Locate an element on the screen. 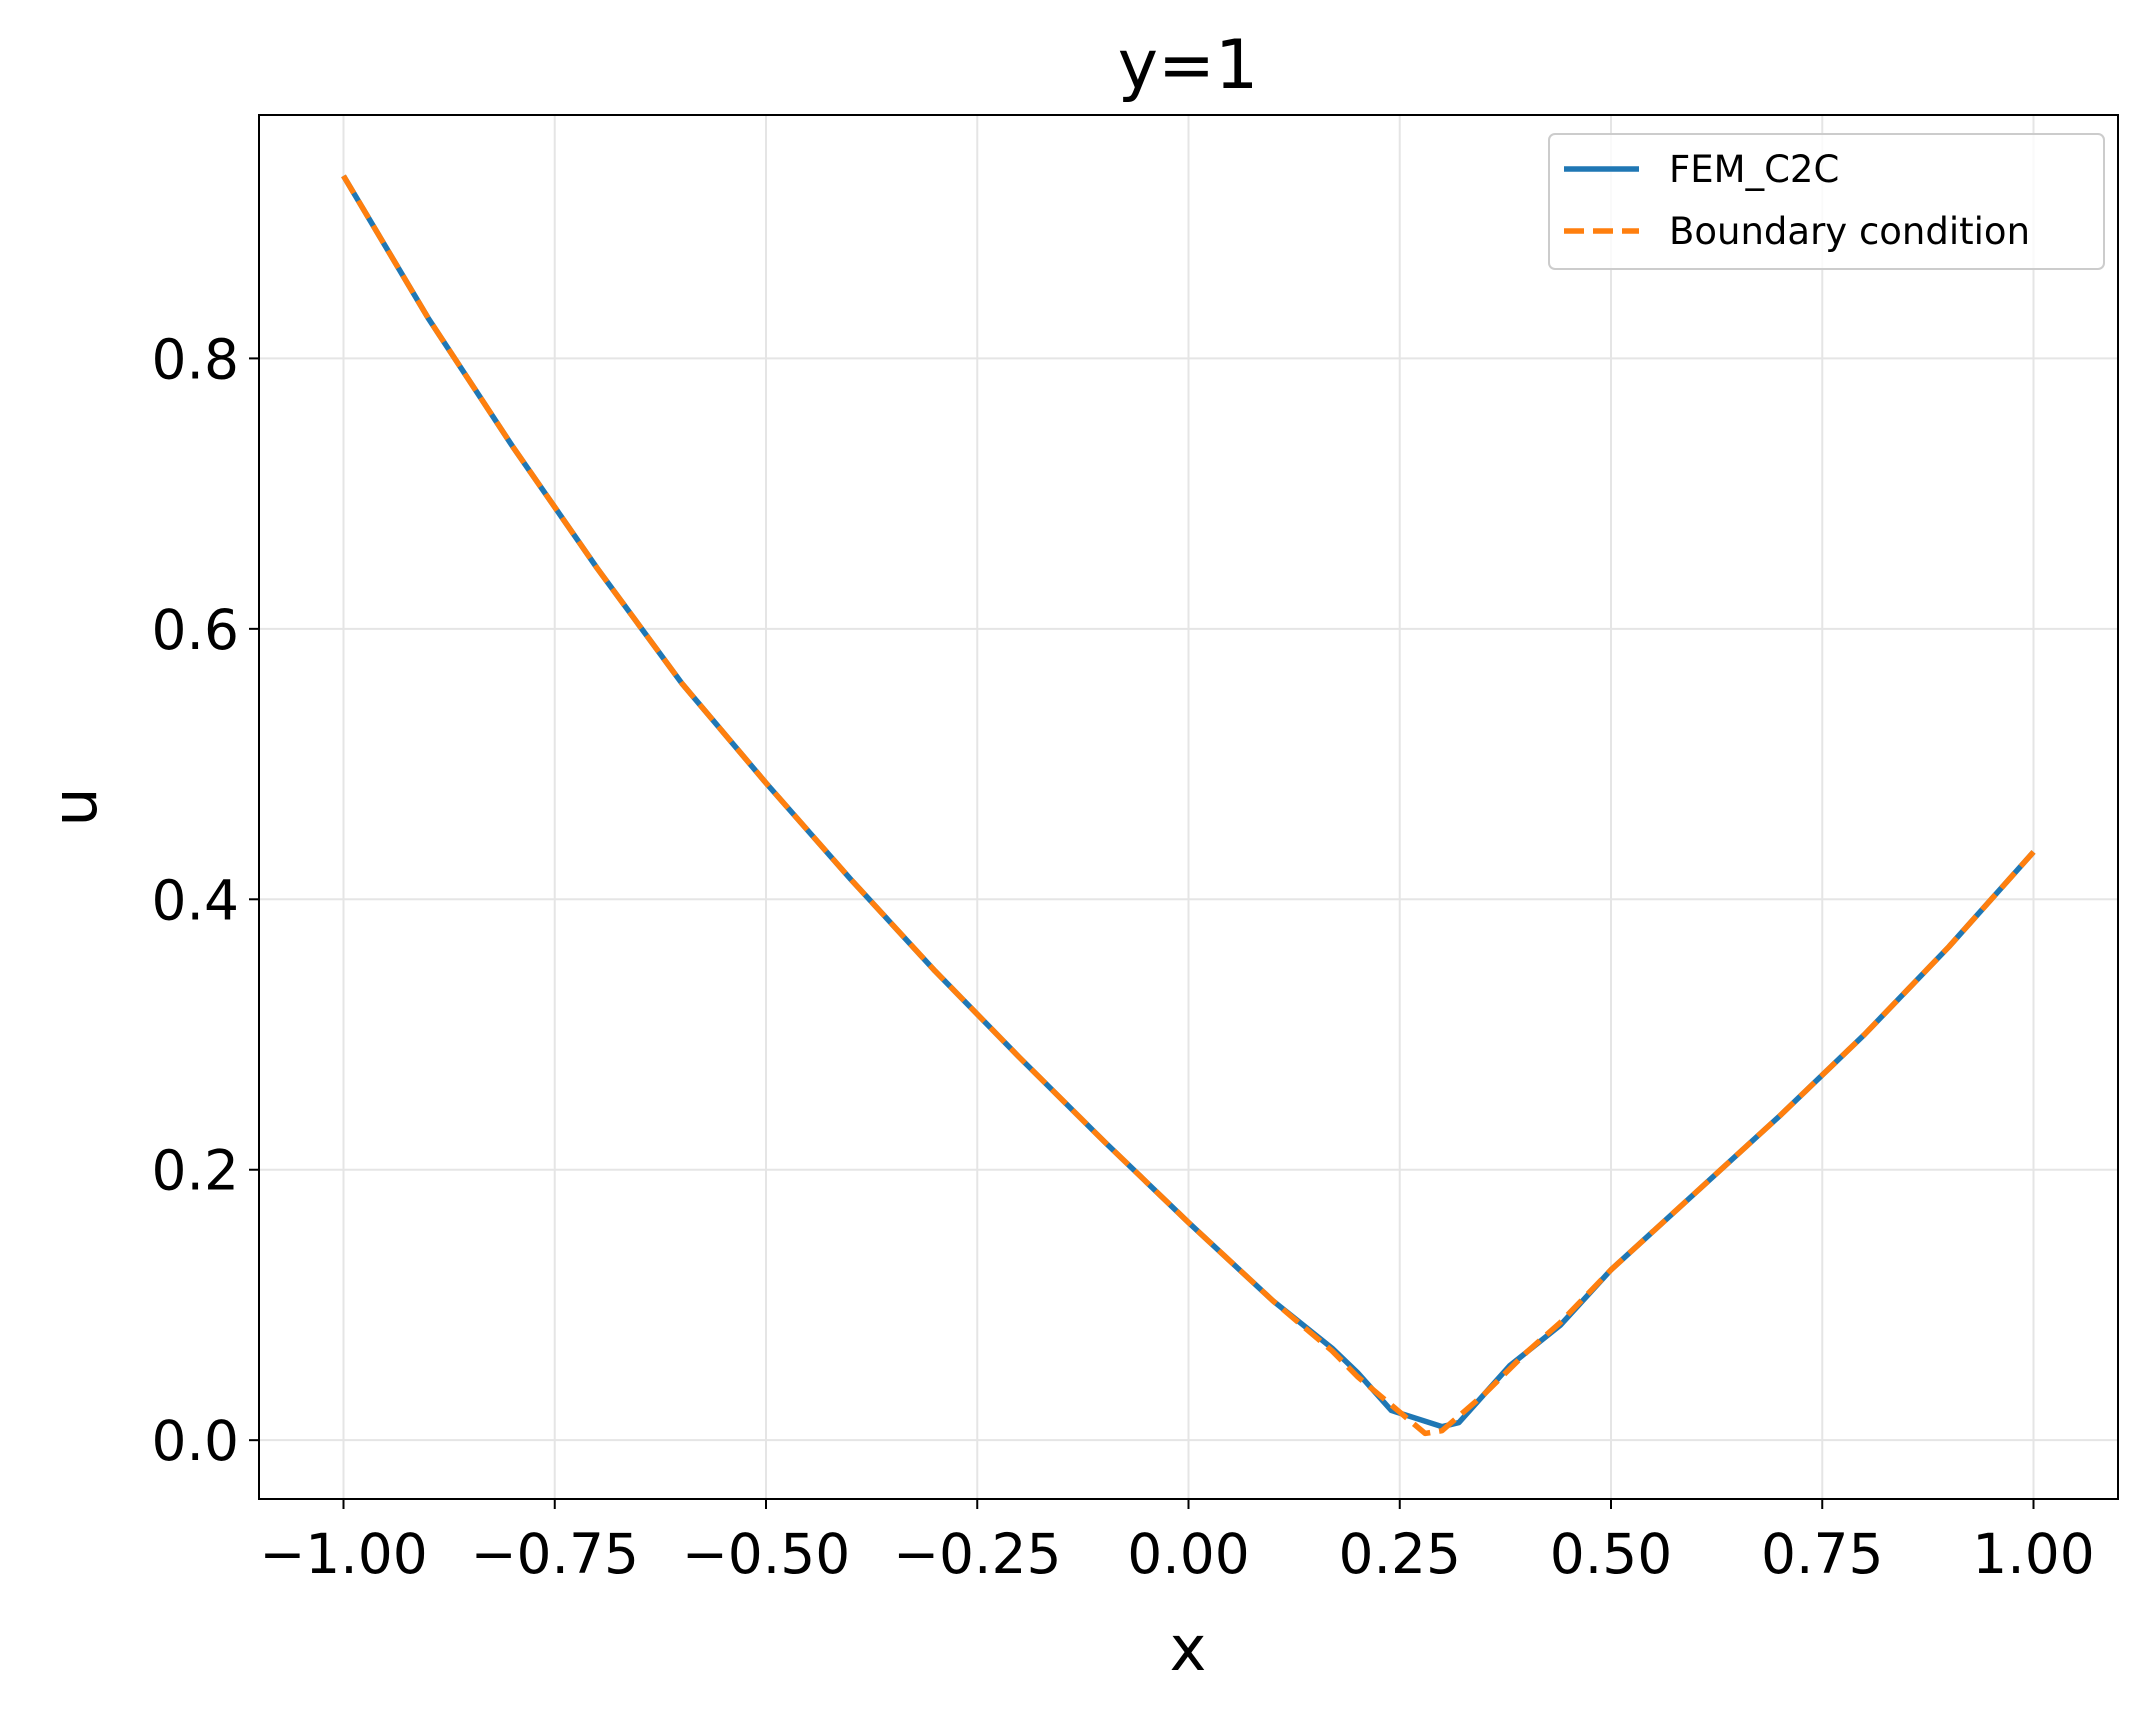  x-tick-label: −0.75 is located at coordinates (554, 1554).